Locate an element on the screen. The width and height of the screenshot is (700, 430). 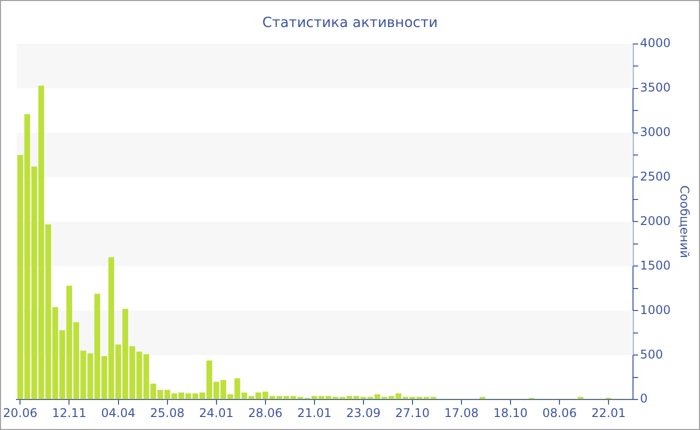
x-tick-label: 04.04 is located at coordinates (118, 413).